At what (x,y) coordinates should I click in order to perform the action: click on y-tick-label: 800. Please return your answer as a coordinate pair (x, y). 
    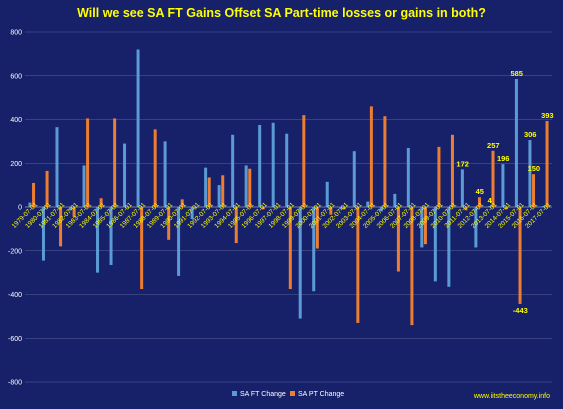
    Looking at the image, I should click on (16, 33).